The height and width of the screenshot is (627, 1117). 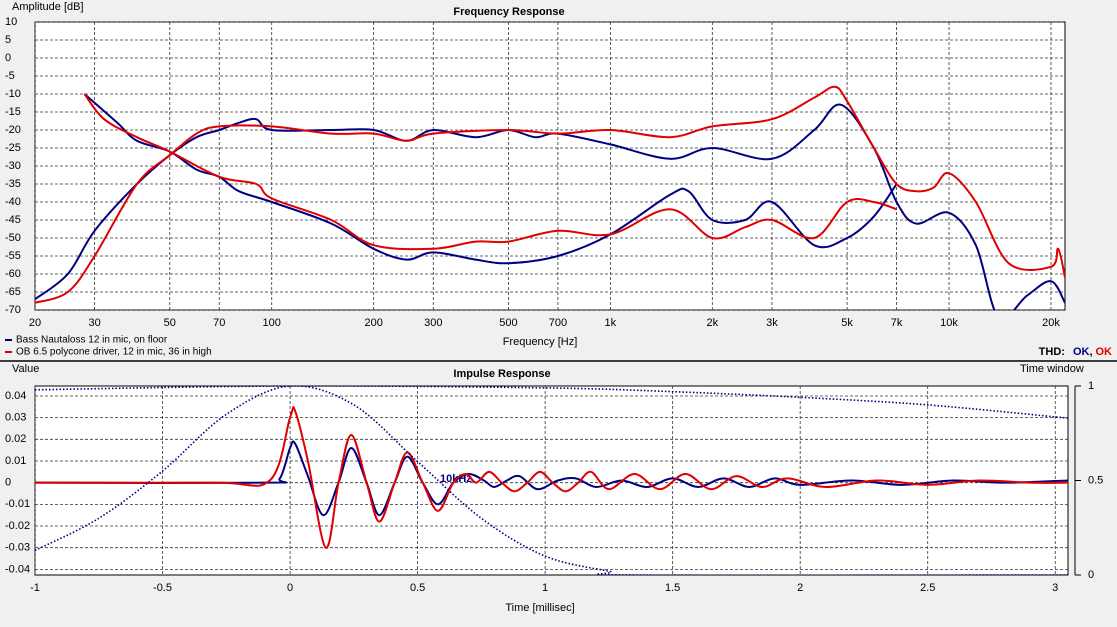 What do you see at coordinates (508, 323) in the screenshot?
I see `x-tick-label: 500` at bounding box center [508, 323].